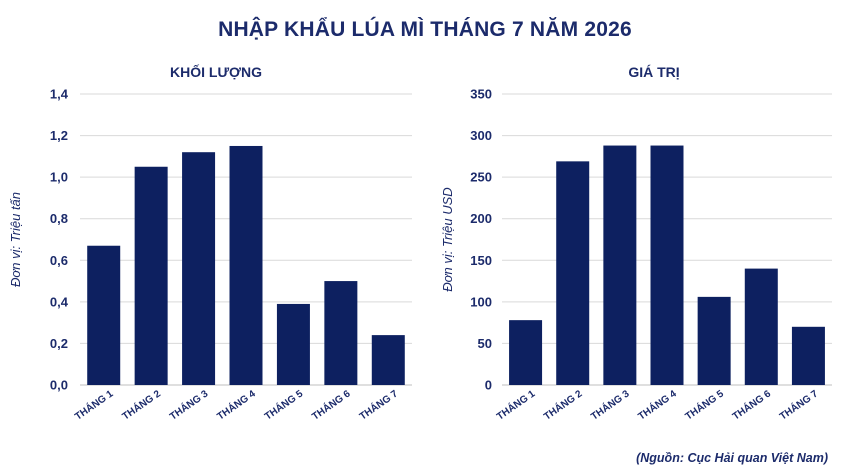 Image resolution: width=850 pixels, height=474 pixels. I want to click on chart-title: GIÁ TRỊ, so click(653, 72).